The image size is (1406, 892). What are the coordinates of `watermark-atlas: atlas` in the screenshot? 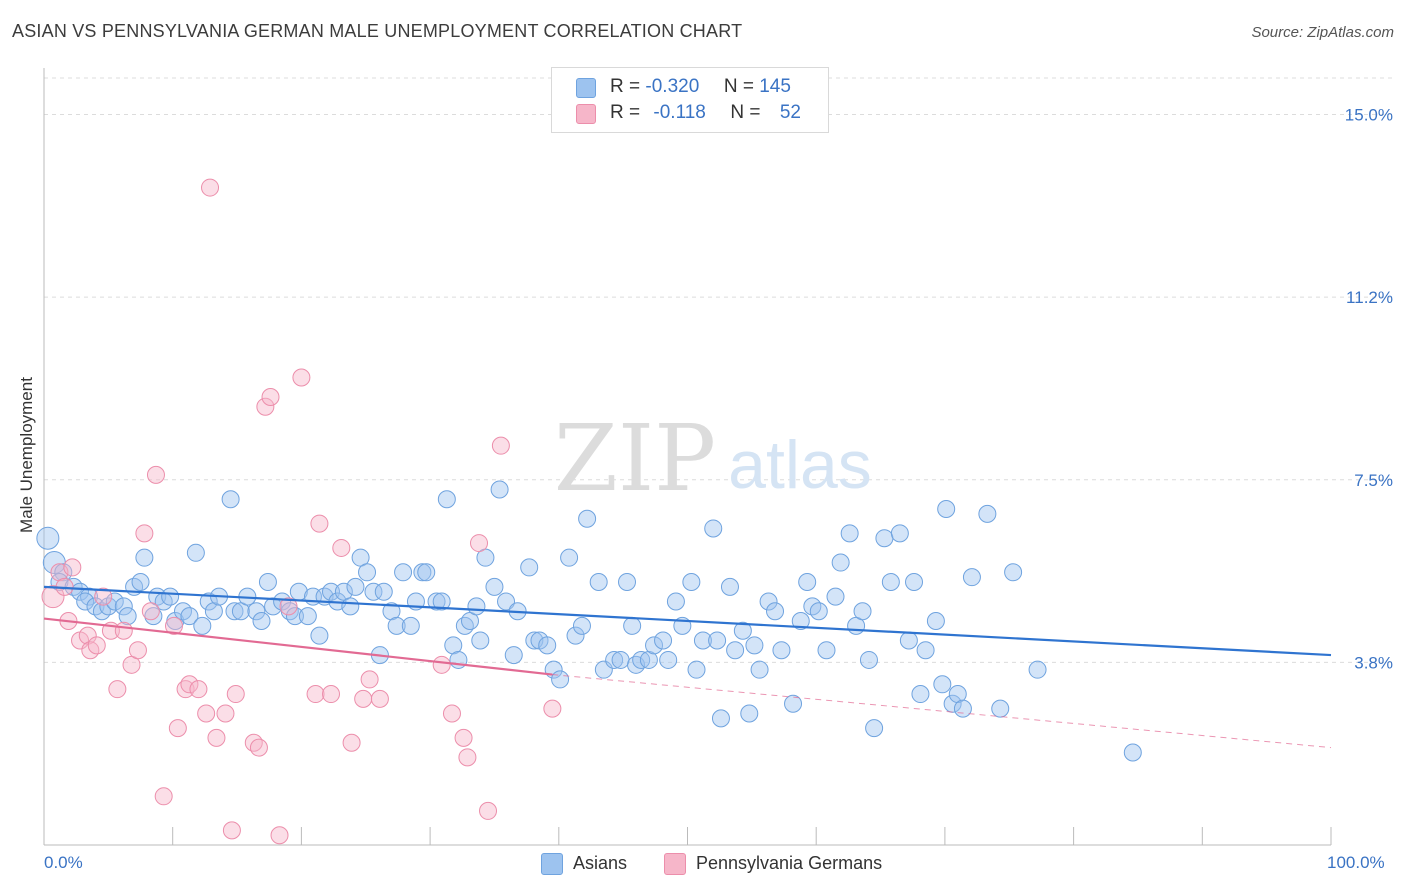 It's located at (800, 465).